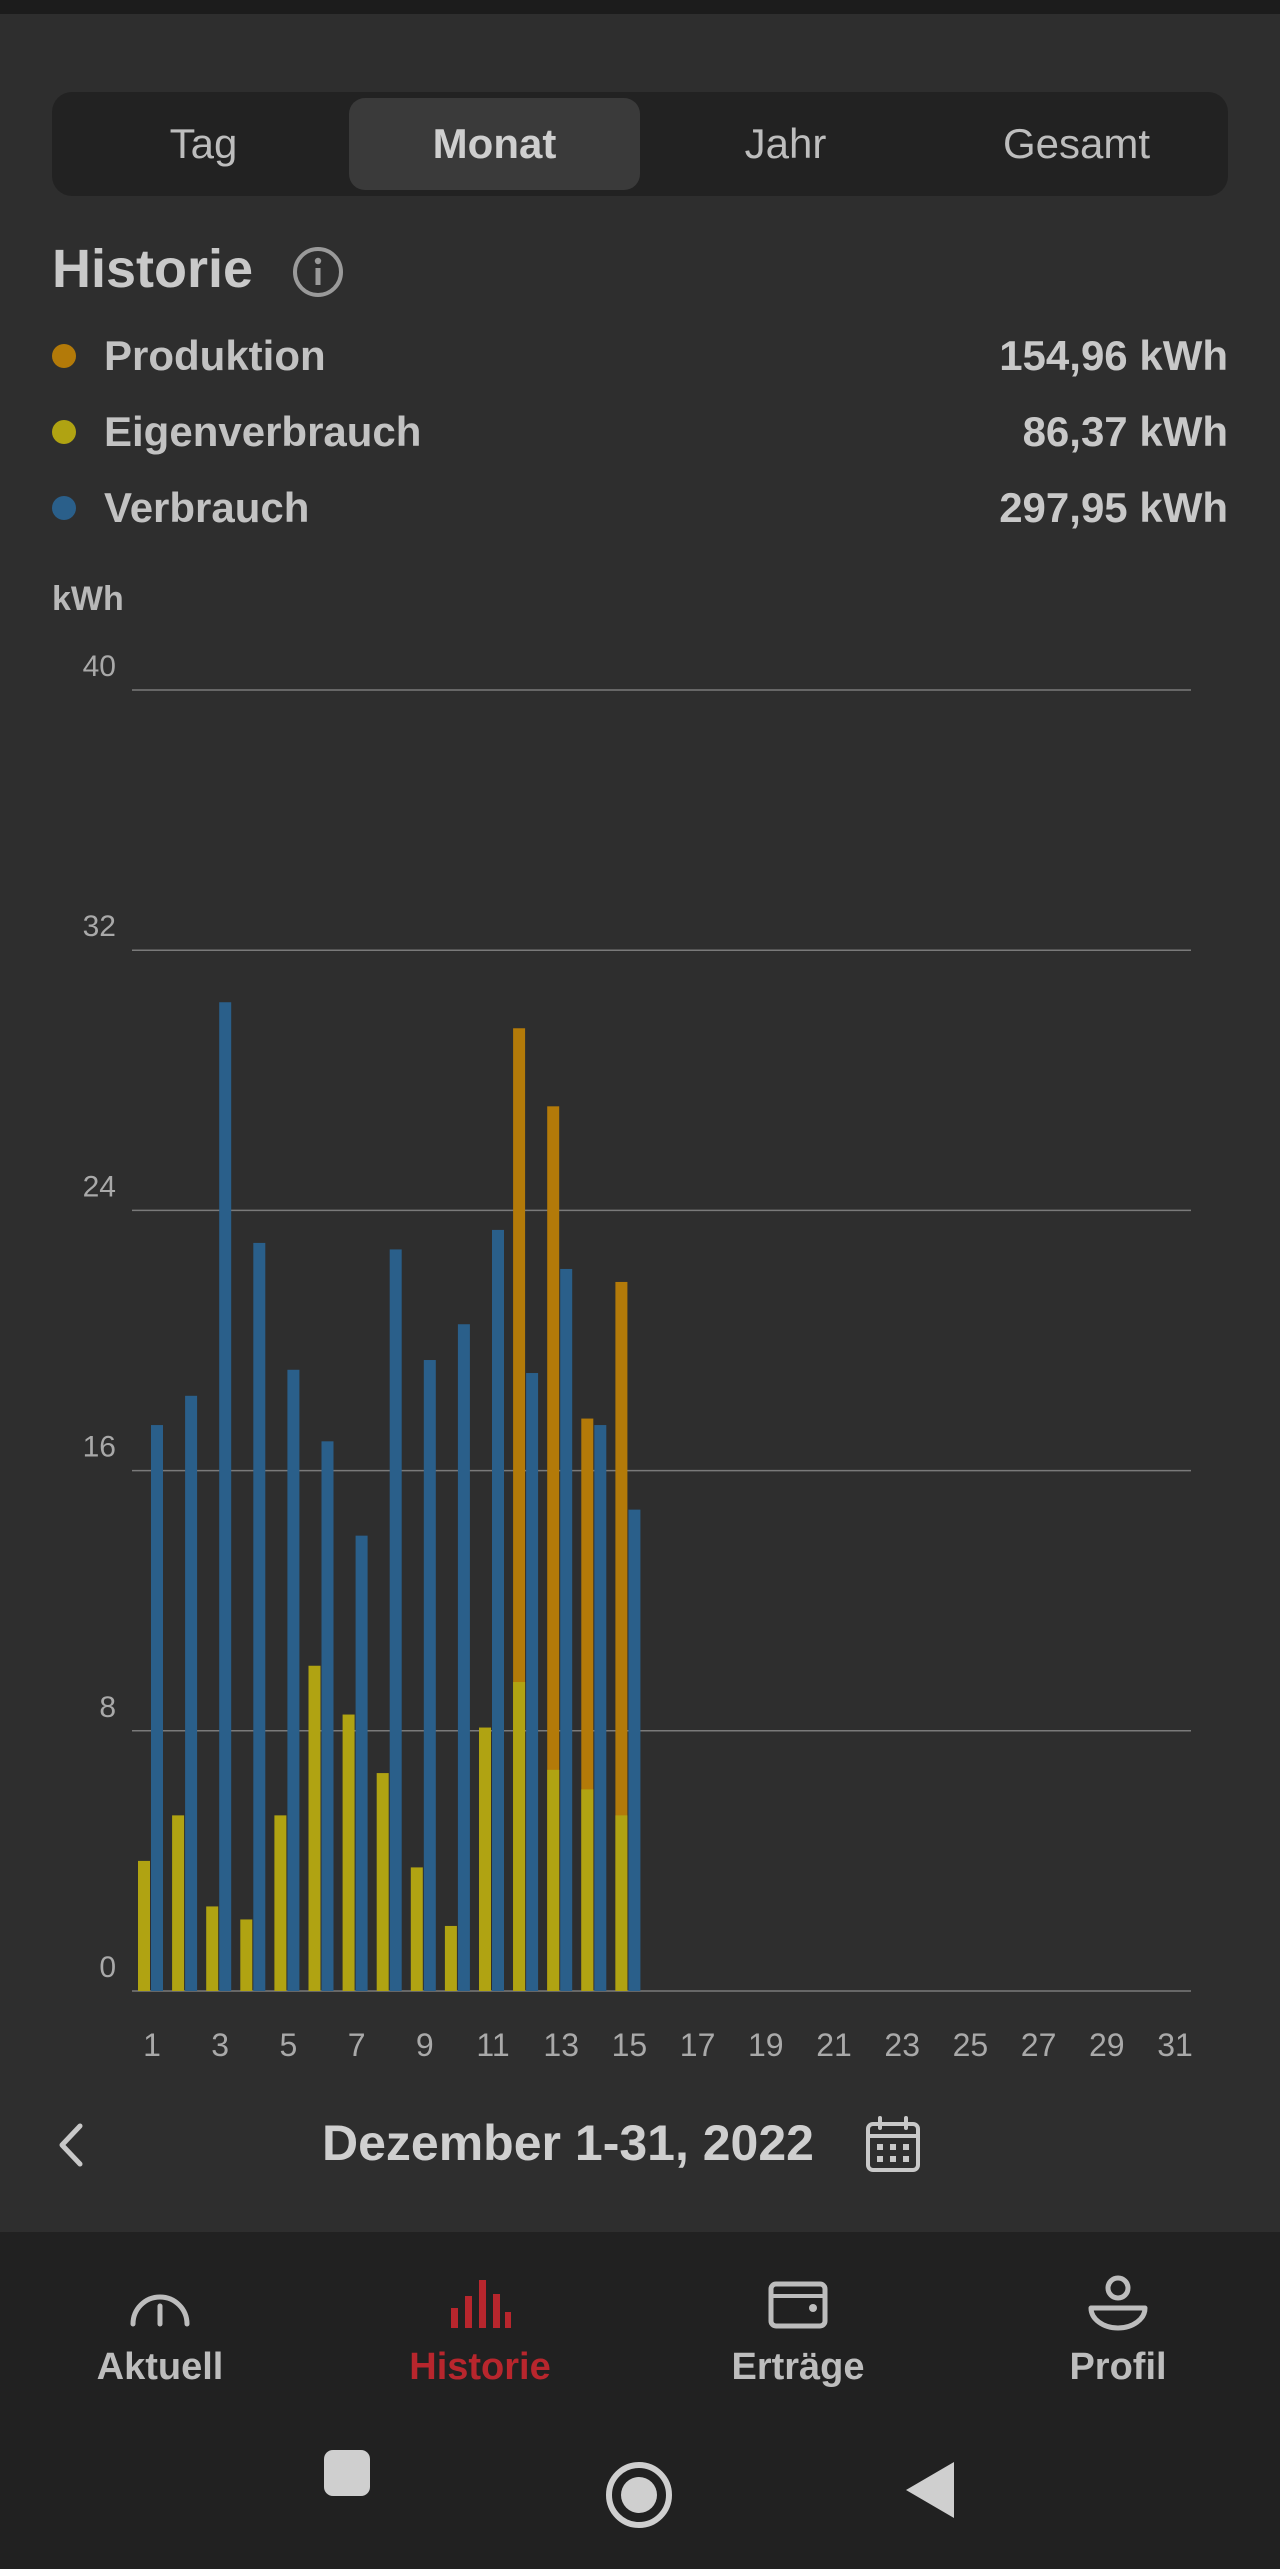 This screenshot has height=2569, width=1280. I want to click on recents-icon, so click(347, 2473).